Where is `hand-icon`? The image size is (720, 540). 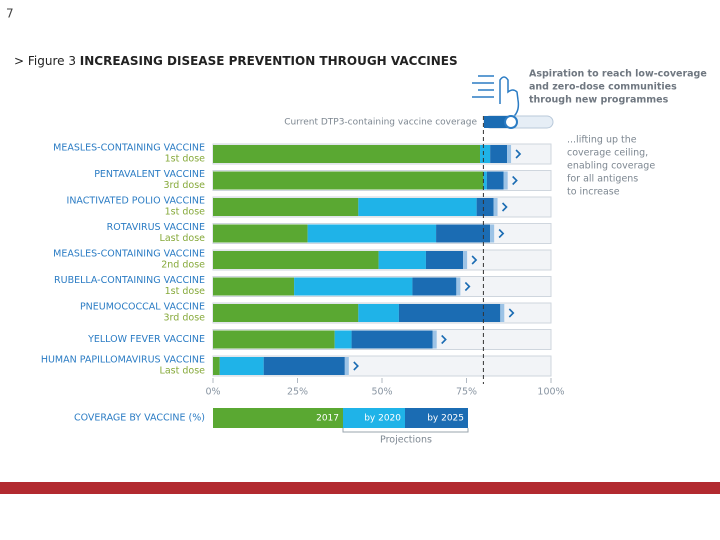 hand-icon is located at coordinates (496, 97).